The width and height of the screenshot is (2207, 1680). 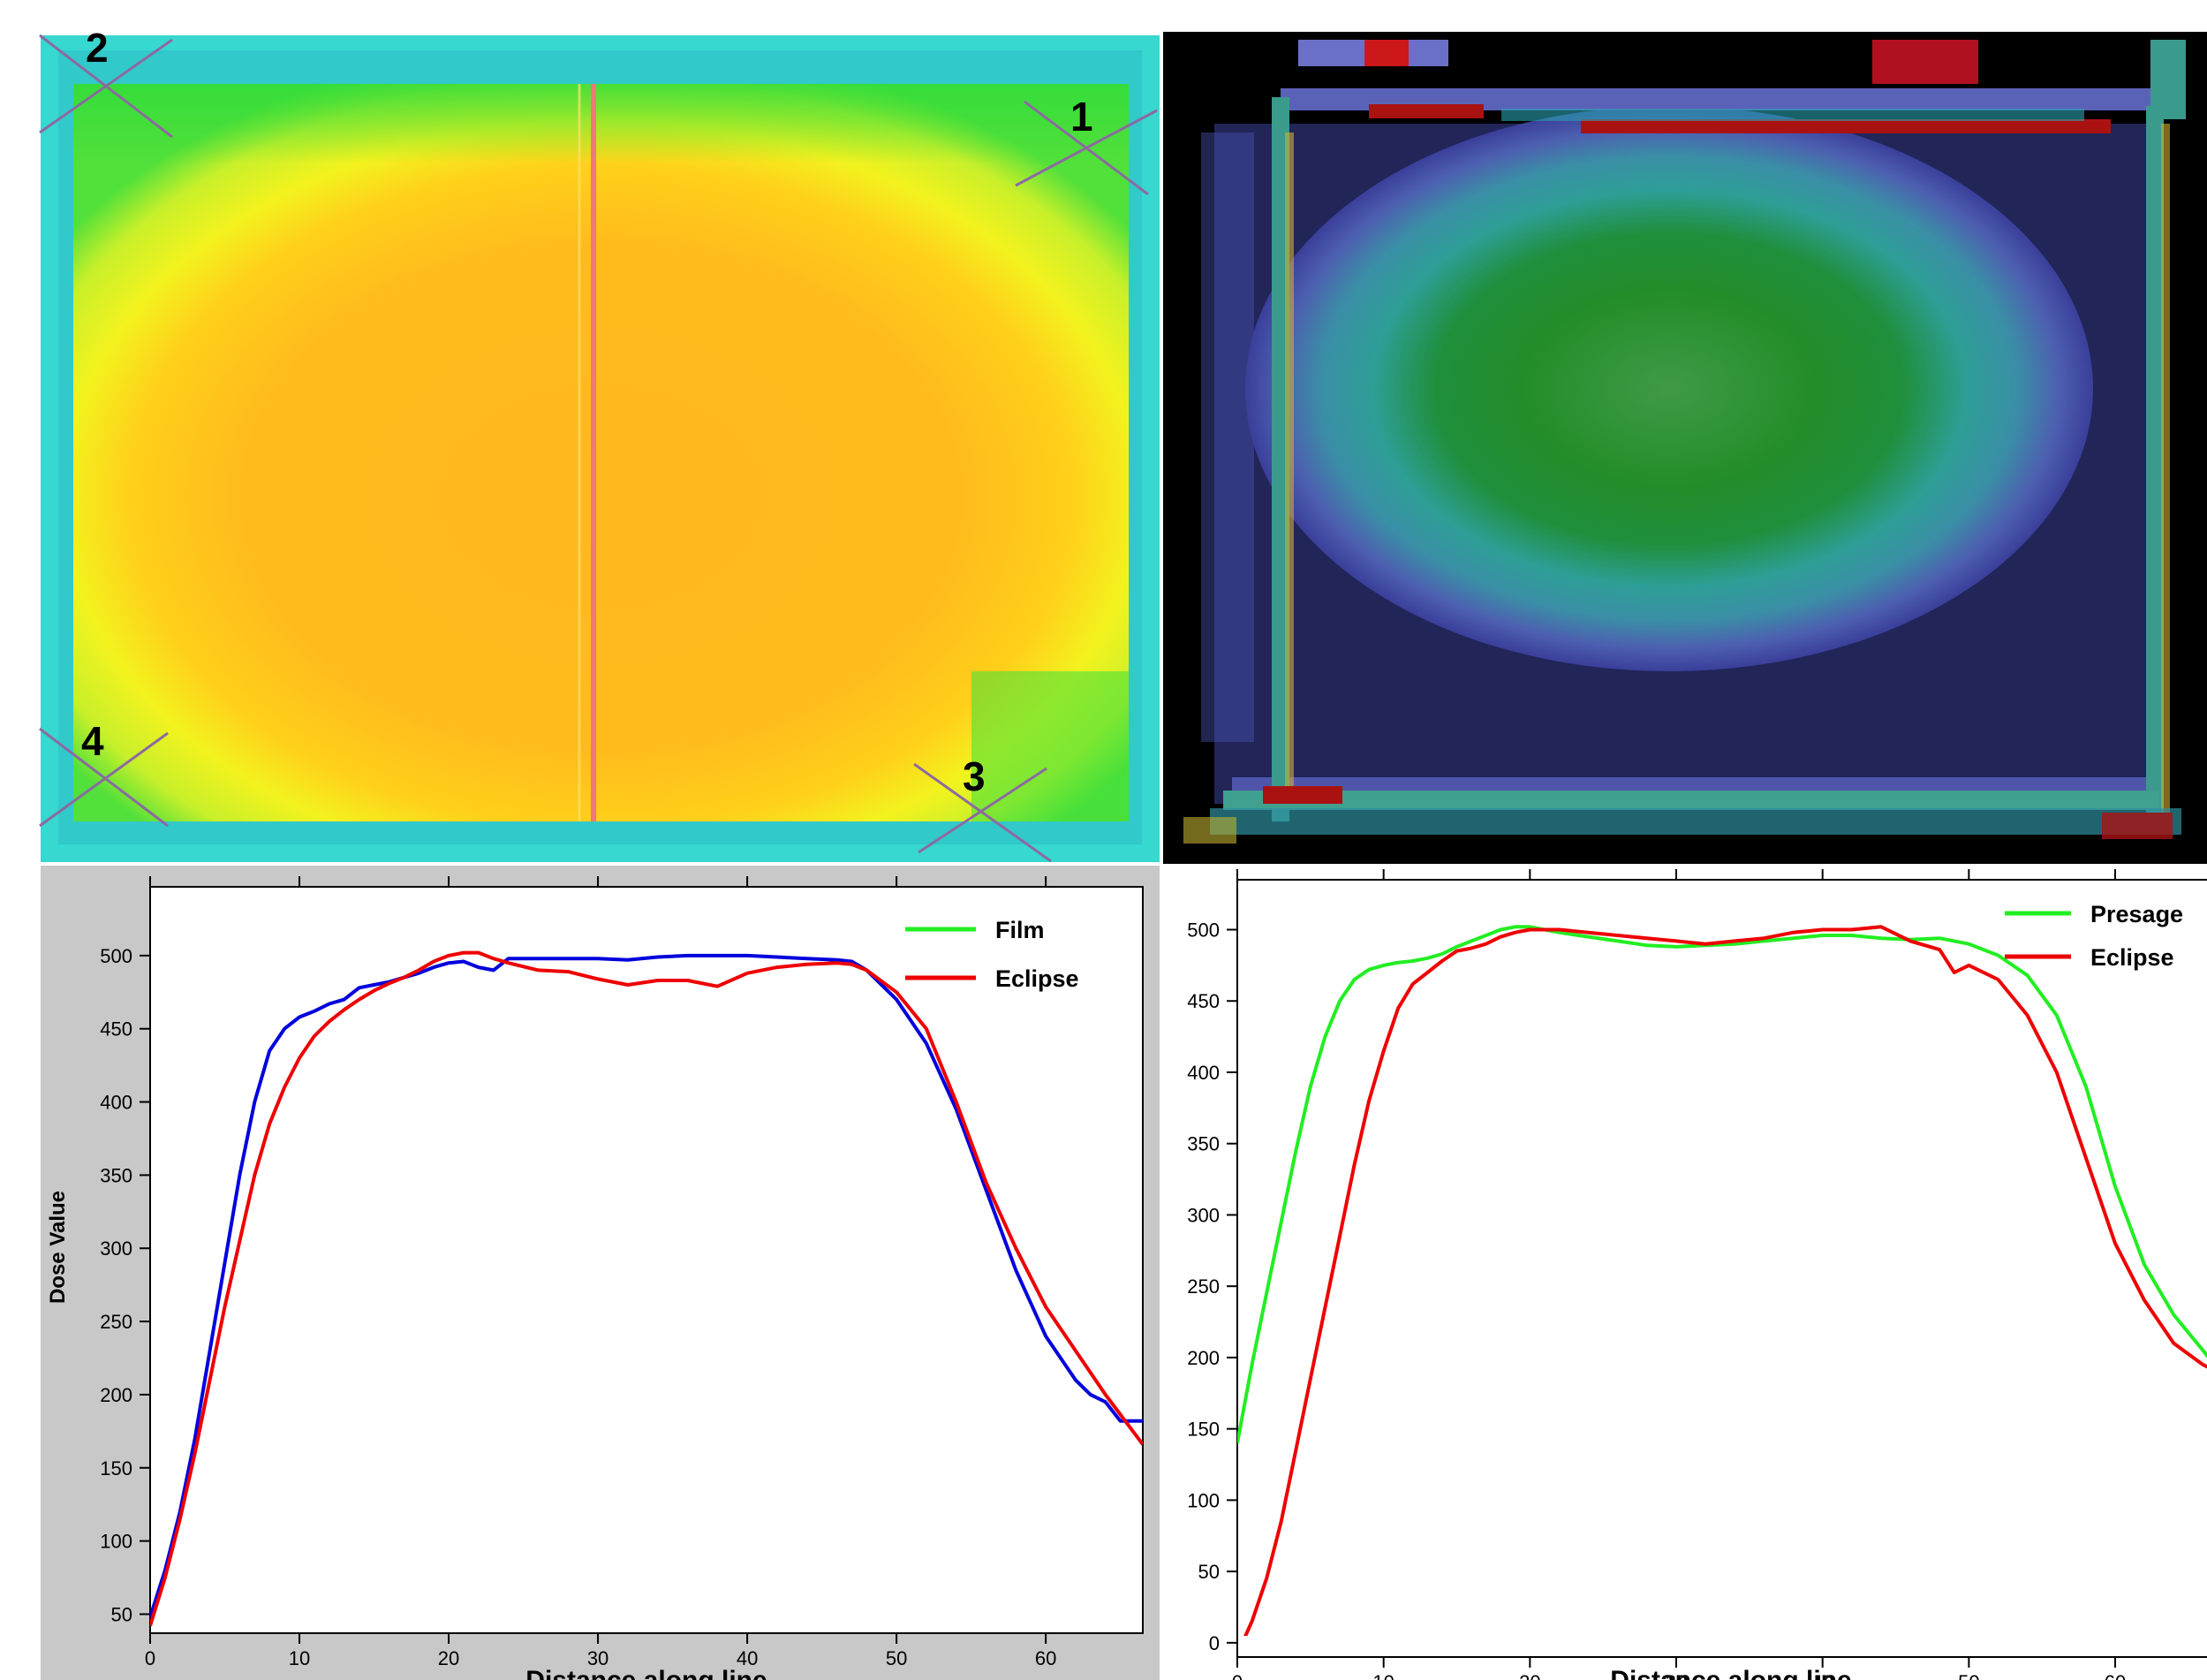 I want to click on marker-4-label: 4, so click(x=92, y=741).